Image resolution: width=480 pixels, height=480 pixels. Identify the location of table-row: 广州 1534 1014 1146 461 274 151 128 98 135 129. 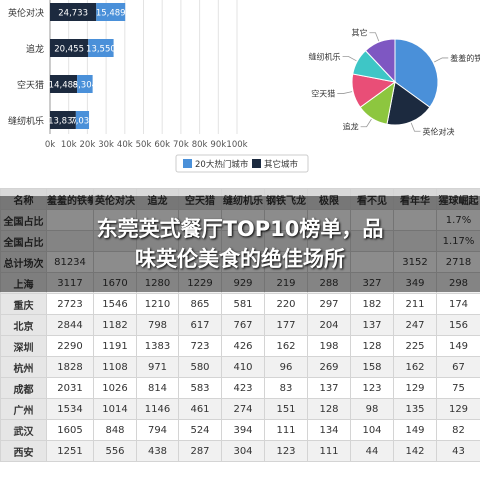
(240, 409).